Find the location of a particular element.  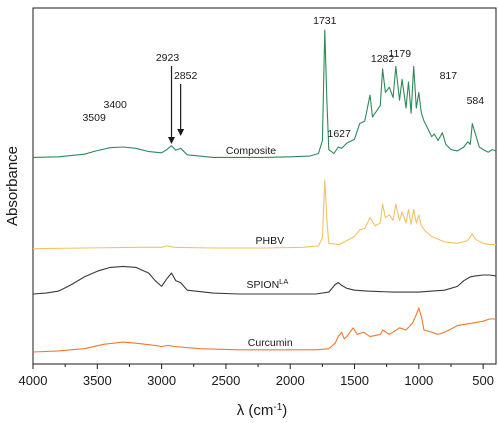

peak-label-584: 584 is located at coordinates (476, 101).